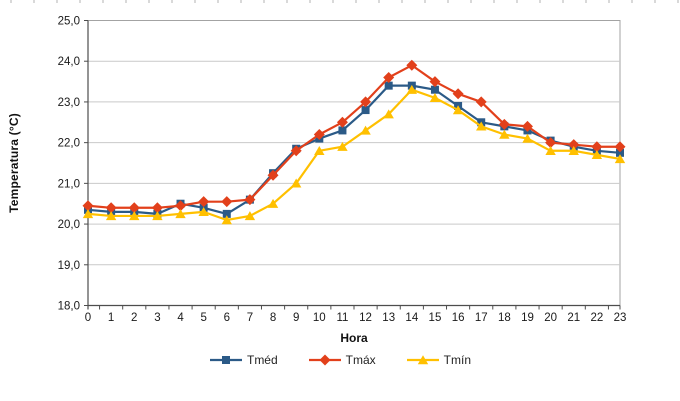 The image size is (680, 401). I want to click on svg-text: 12, so click(365, 318).